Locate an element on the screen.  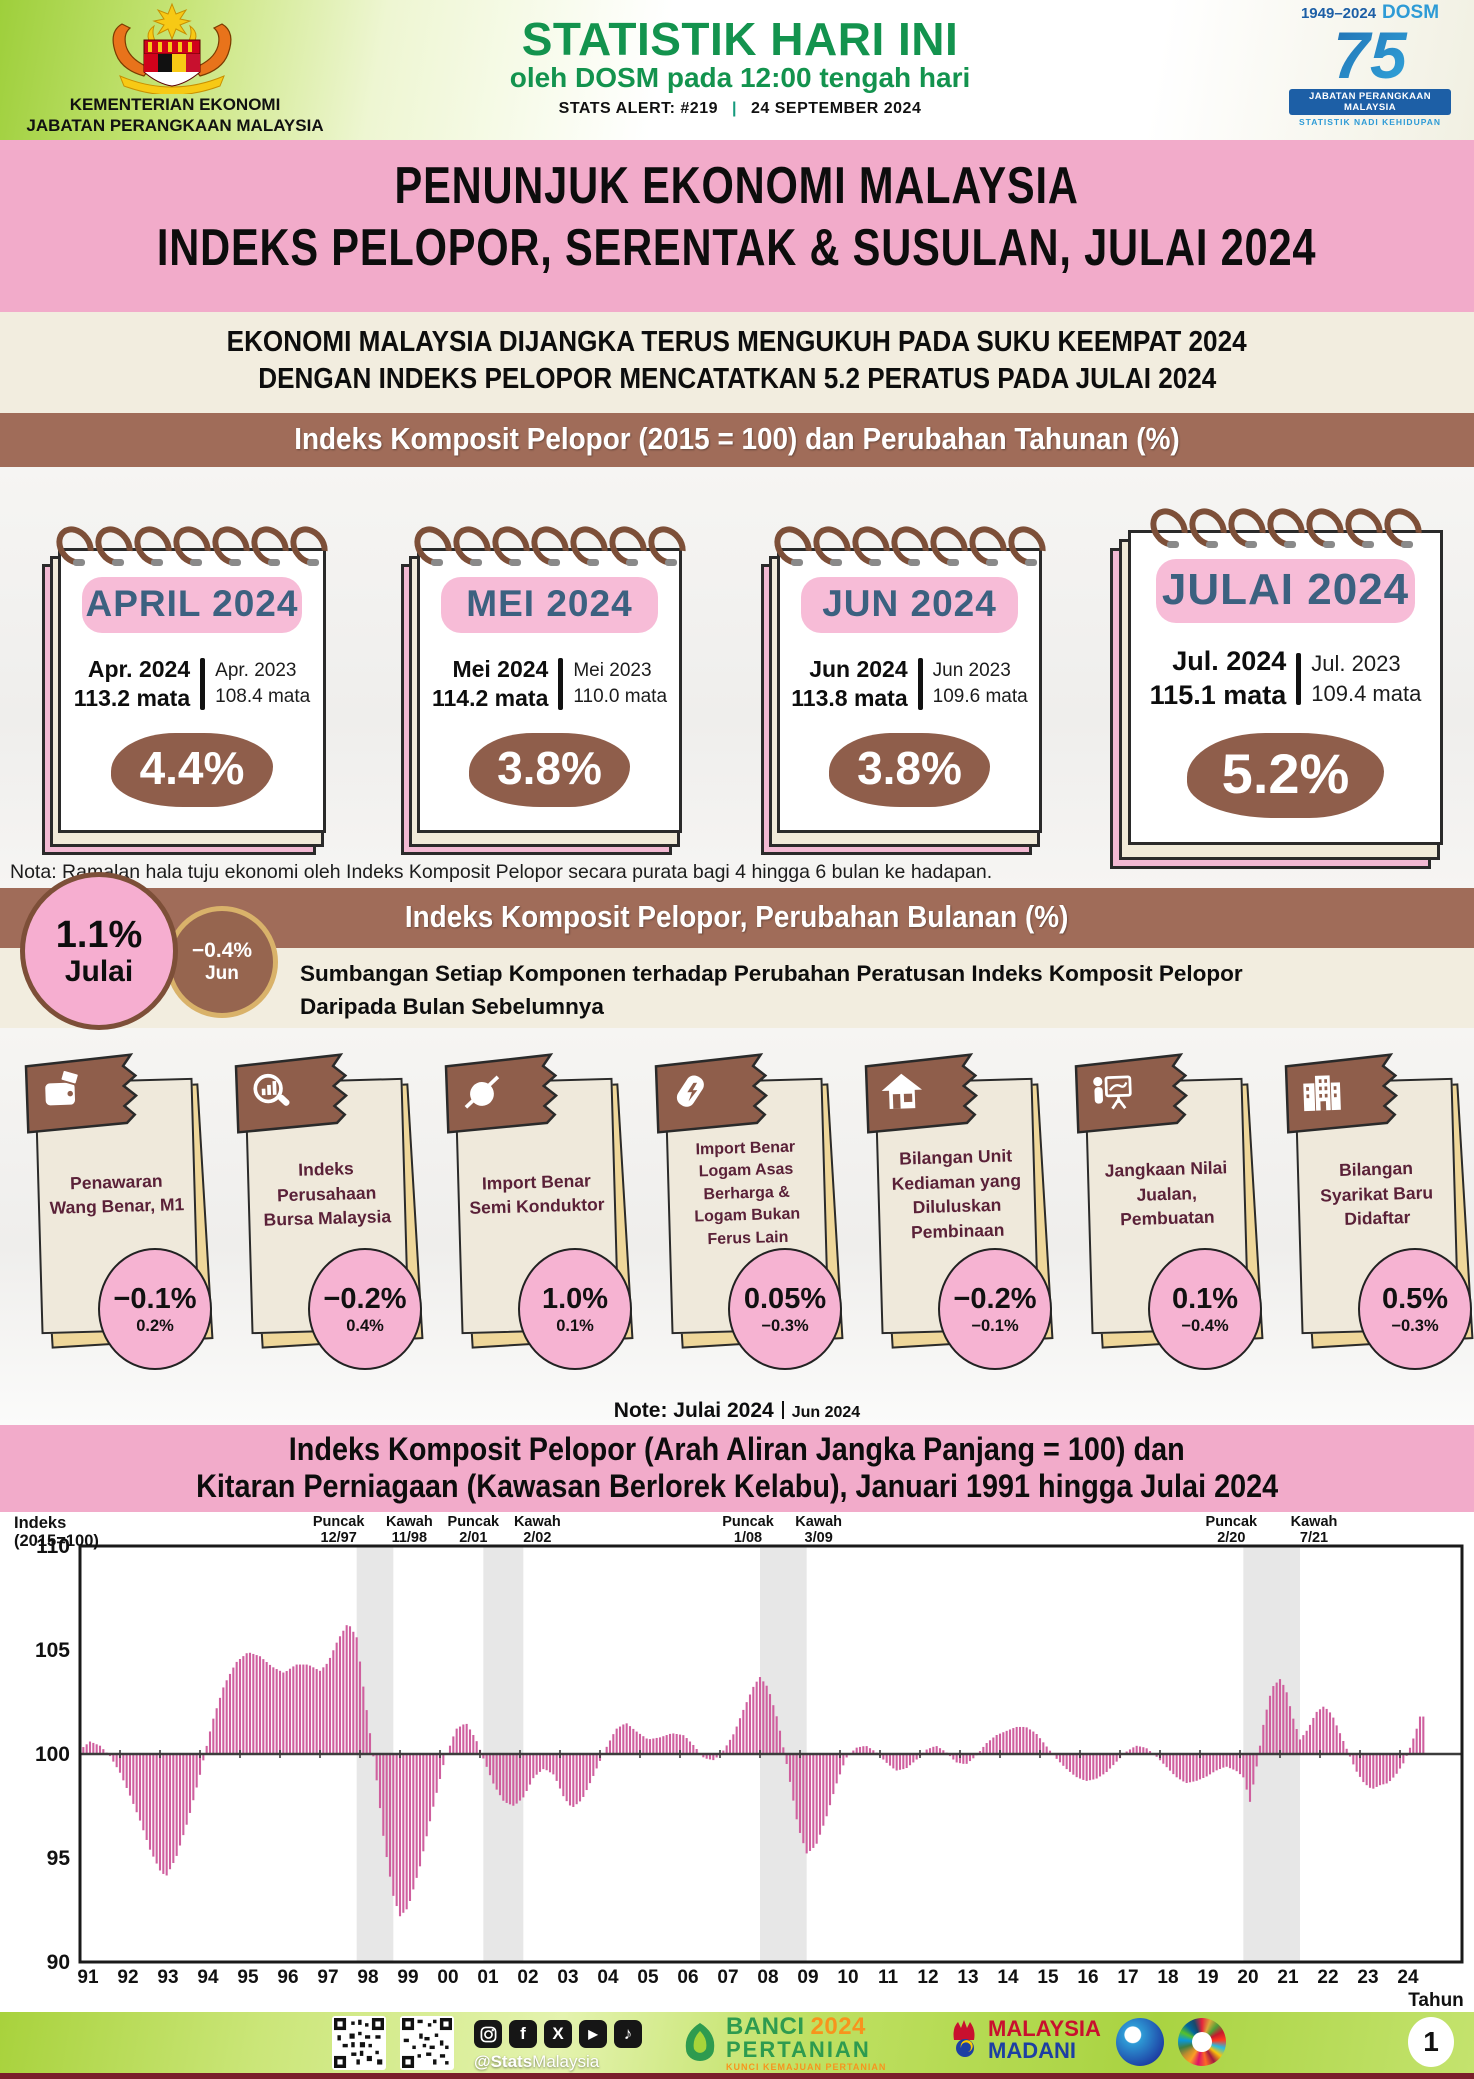
svg-text: 05 is located at coordinates (648, 1977).